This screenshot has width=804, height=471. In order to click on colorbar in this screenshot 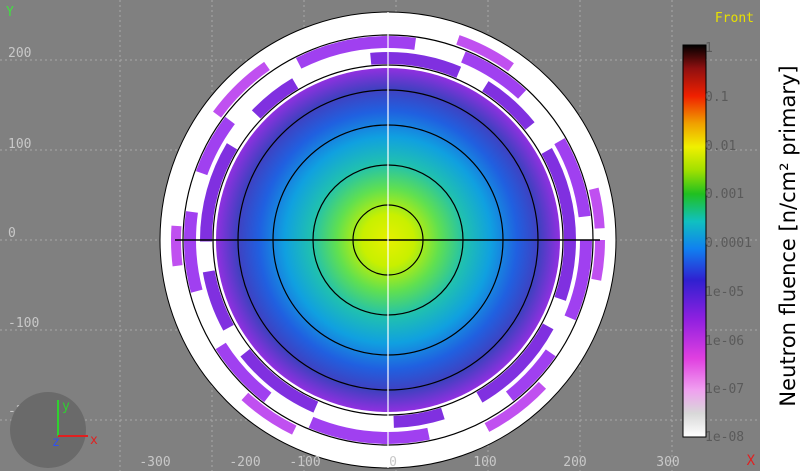, I will do `click(694, 241)`.